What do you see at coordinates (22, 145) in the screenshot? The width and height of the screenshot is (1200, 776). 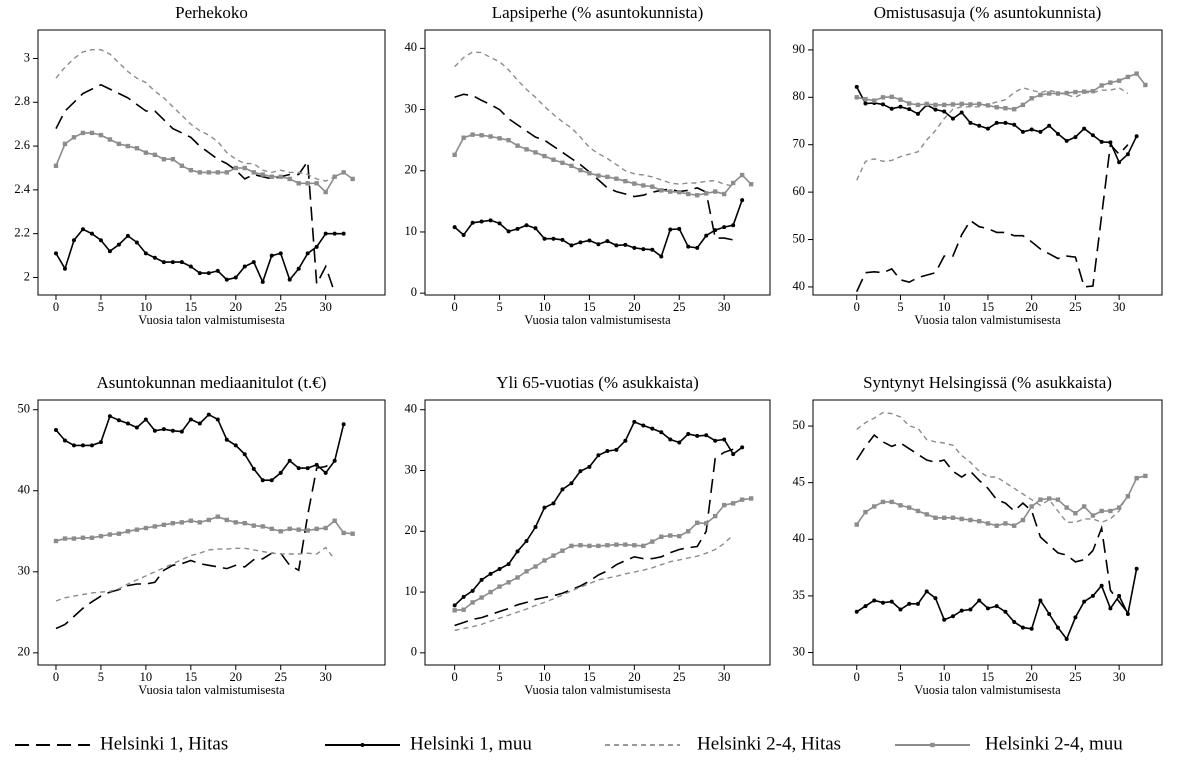 I see `y-tick-label: 2.6` at bounding box center [22, 145].